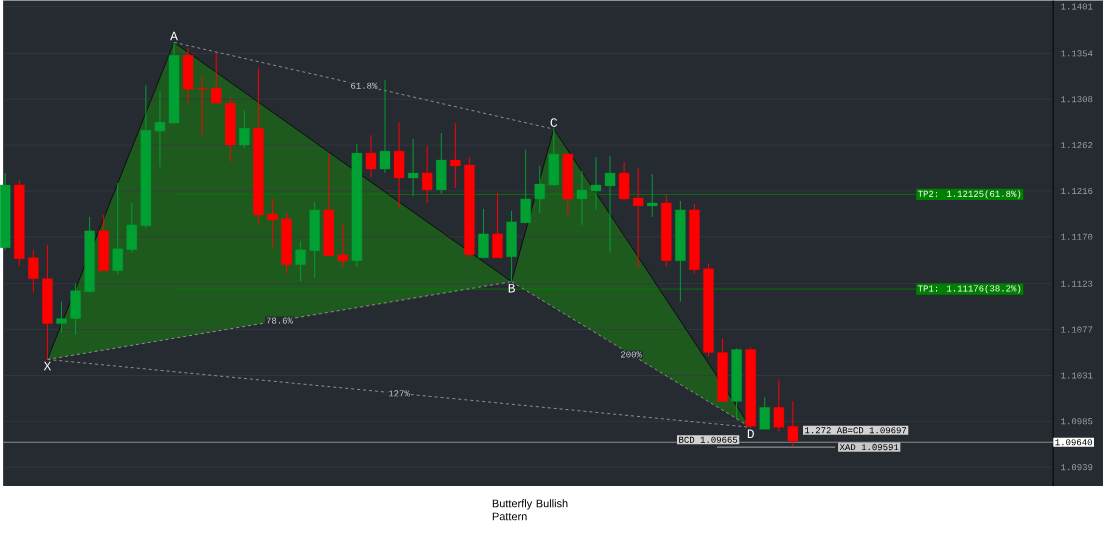 This screenshot has height=539, width=1103. What do you see at coordinates (511, 288) in the screenshot?
I see `annotation: B` at bounding box center [511, 288].